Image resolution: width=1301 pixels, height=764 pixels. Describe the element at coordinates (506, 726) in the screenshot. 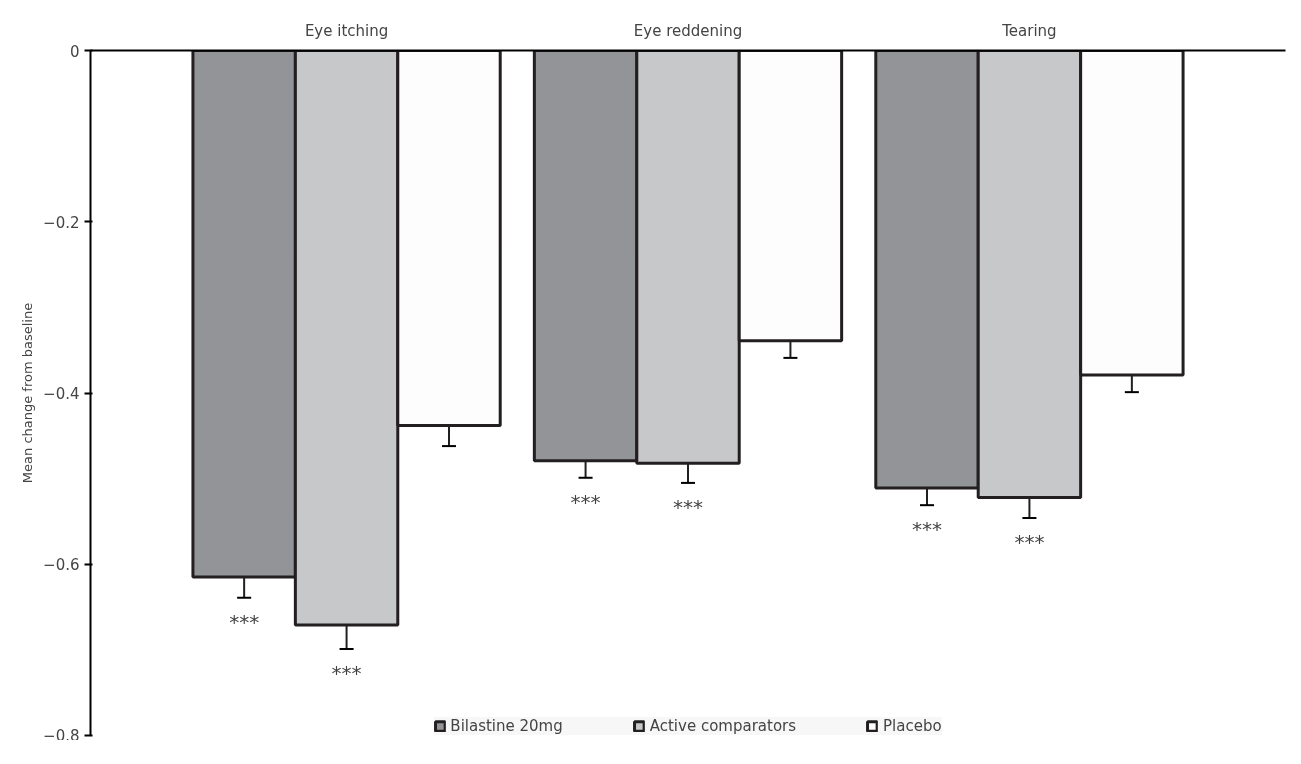

I see `legend-label: Bilastine 20mg` at that location.